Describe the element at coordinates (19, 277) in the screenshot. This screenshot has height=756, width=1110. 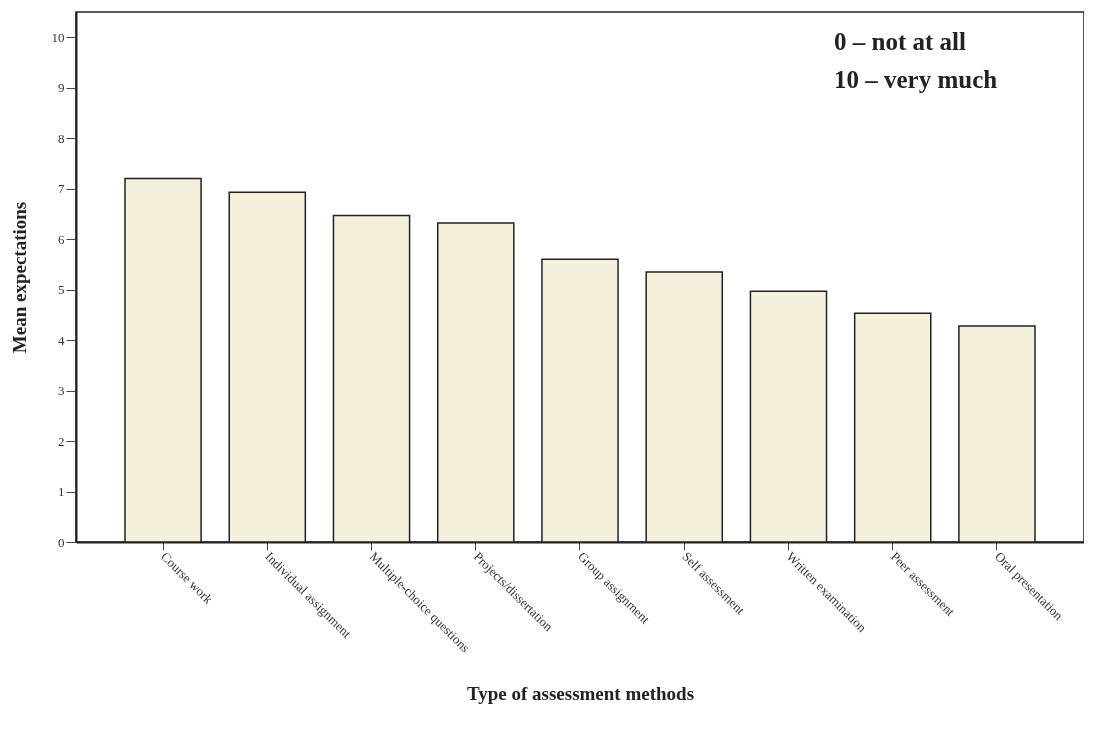
I see `y-axis-title: Mean expectations` at that location.